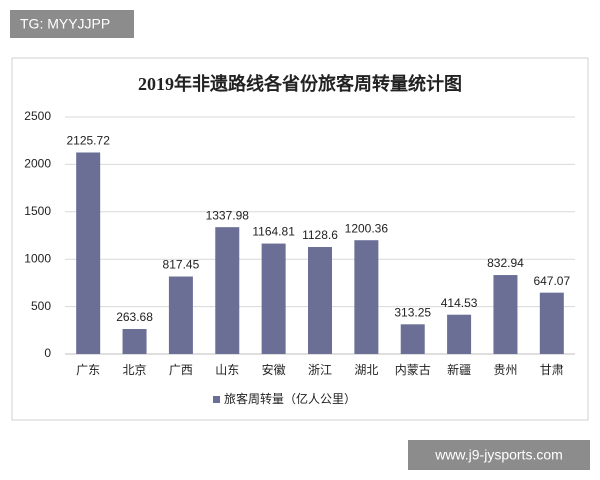 Image resolution: width=600 pixels, height=480 pixels. What do you see at coordinates (37, 211) in the screenshot?
I see `y-tick-label: 1500` at bounding box center [37, 211].